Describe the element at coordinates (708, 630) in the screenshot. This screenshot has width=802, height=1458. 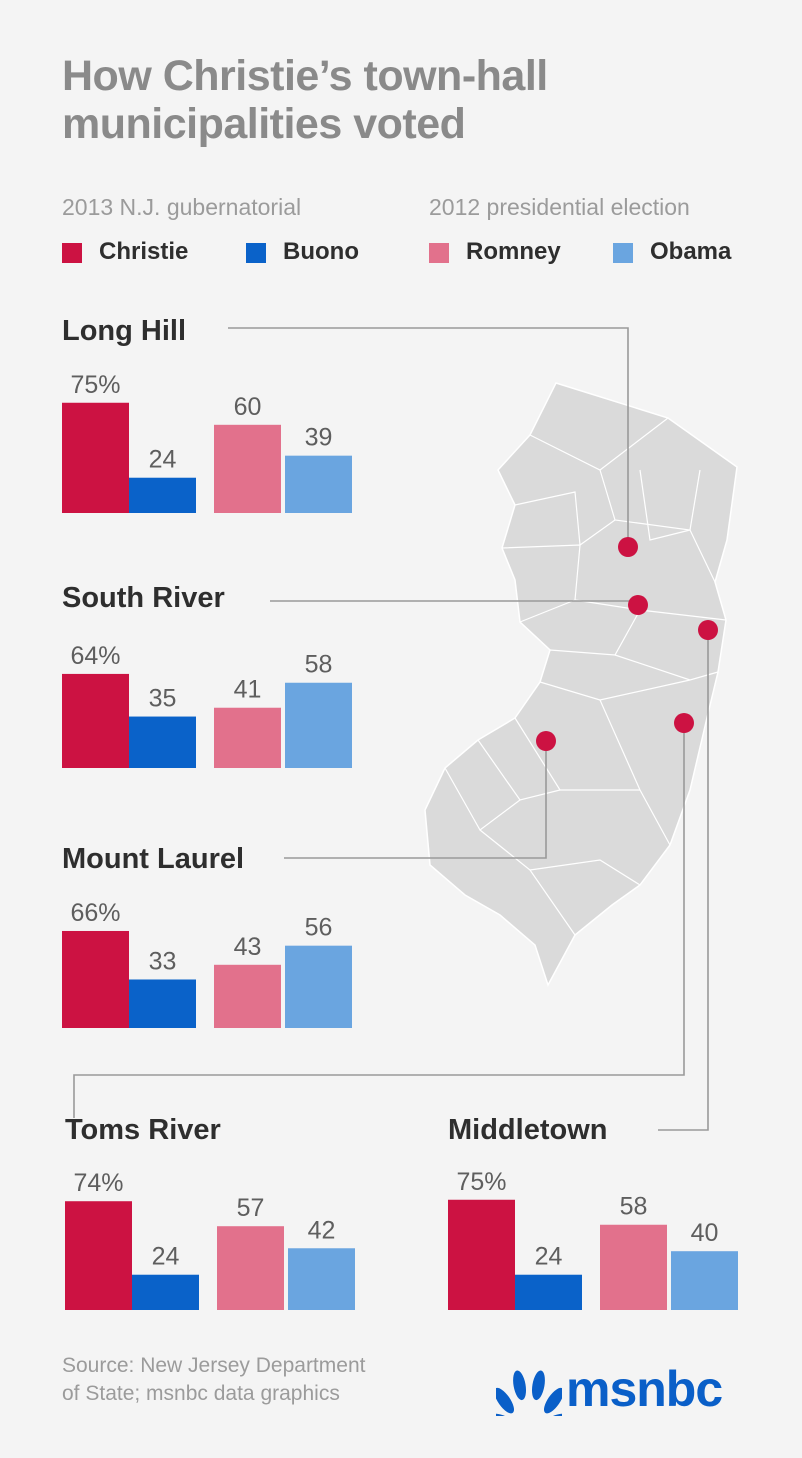
I see `marker-middletown` at that location.